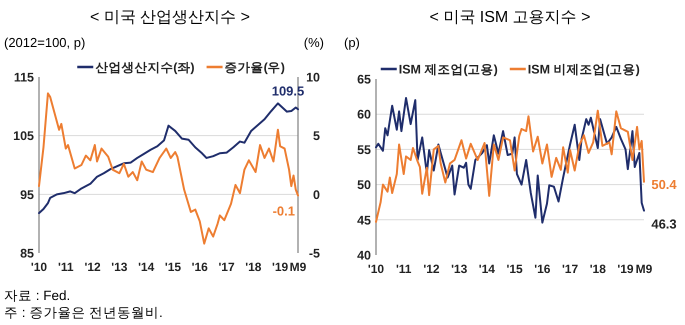  What do you see at coordinates (37, 295) in the screenshot?
I see `text: 자료 : Fed.` at bounding box center [37, 295].